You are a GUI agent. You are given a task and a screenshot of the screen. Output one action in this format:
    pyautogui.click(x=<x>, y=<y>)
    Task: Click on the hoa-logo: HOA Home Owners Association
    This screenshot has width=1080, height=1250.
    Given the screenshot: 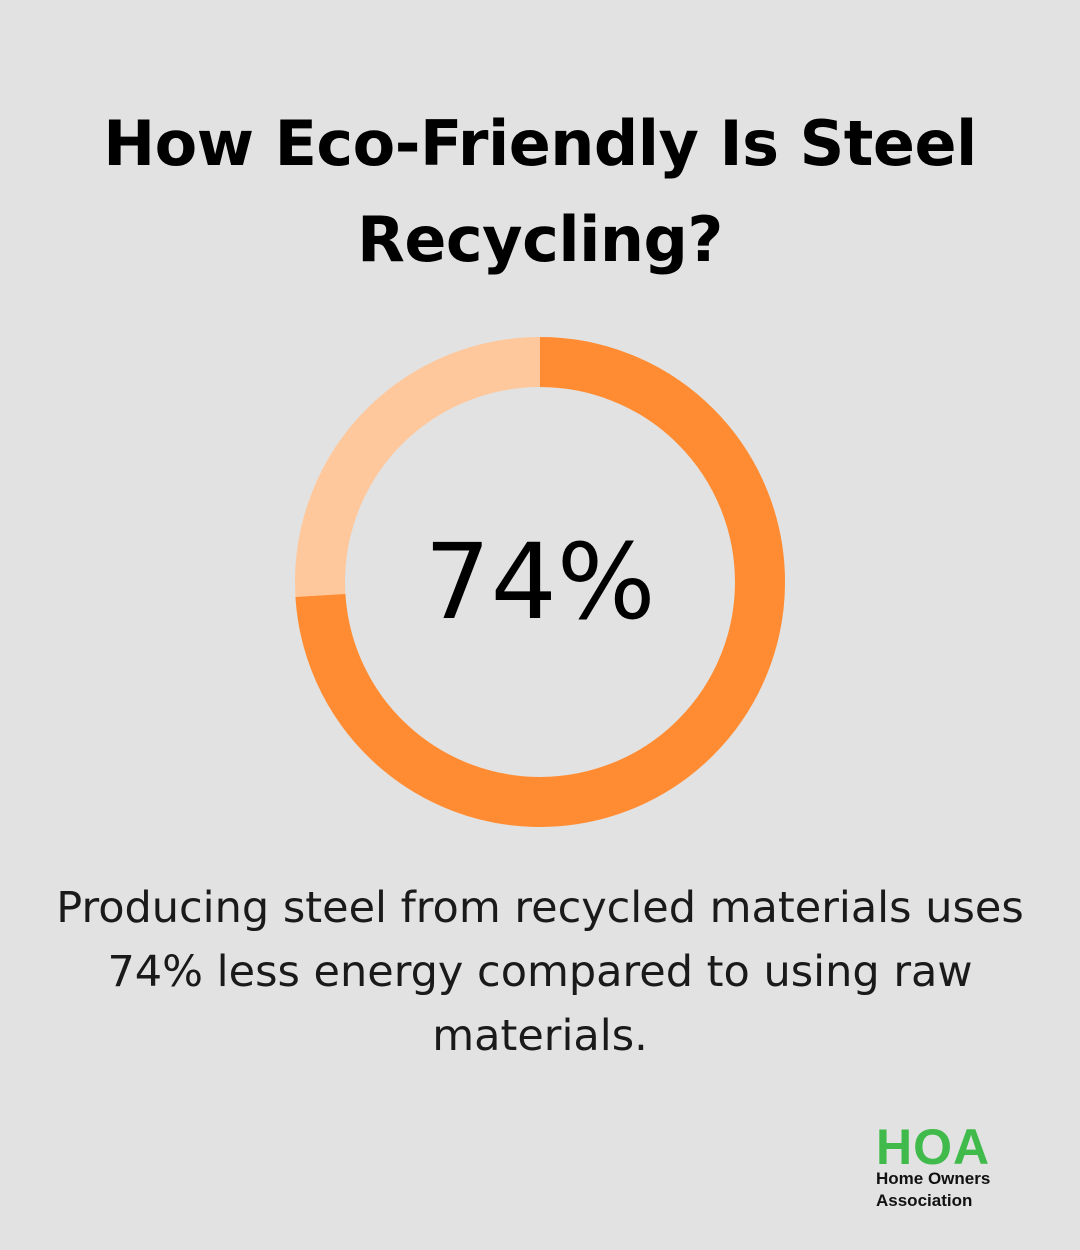 What is the action you would take?
    pyautogui.click(x=966, y=1170)
    